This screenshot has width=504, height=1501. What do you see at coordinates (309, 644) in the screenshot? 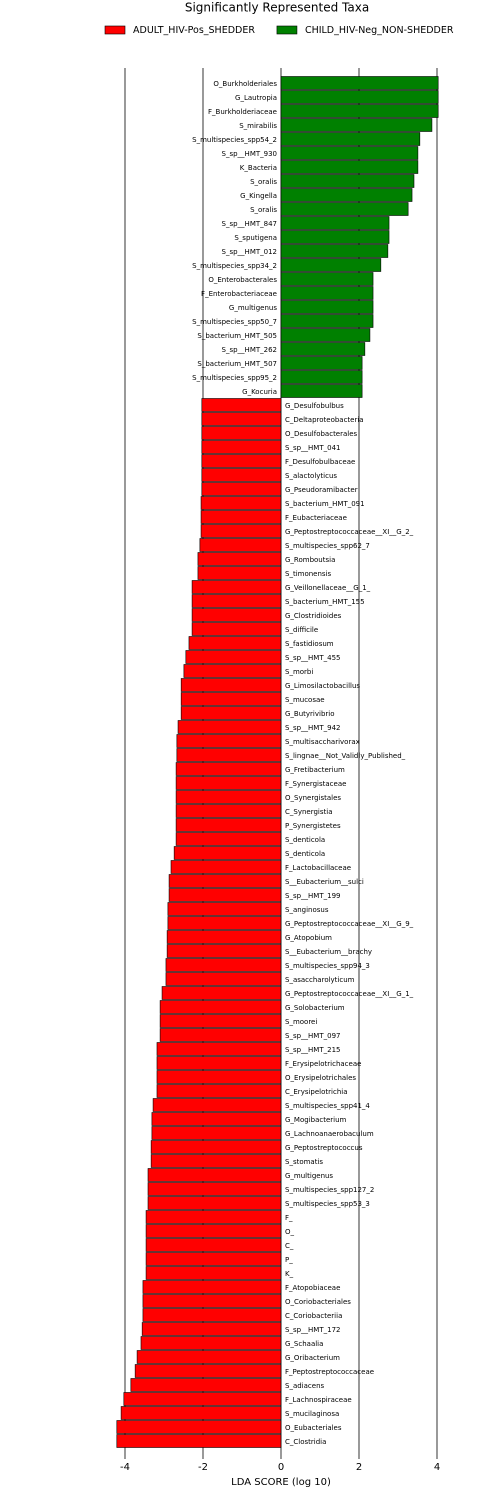
I see `category-label: S_fastidiosum` at bounding box center [309, 644].